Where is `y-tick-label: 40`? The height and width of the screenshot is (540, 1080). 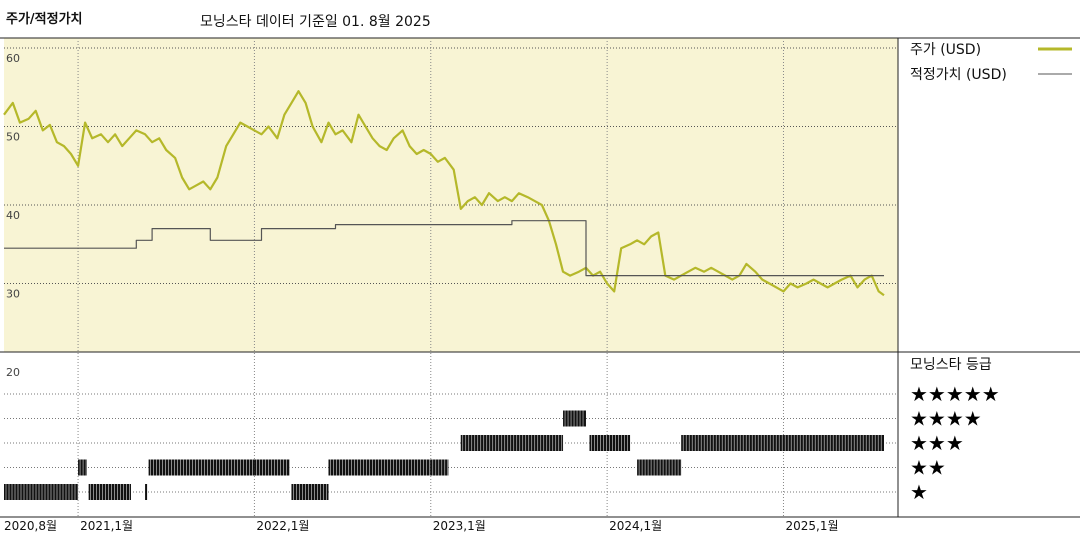
y-tick-label: 40 is located at coordinates (13, 215).